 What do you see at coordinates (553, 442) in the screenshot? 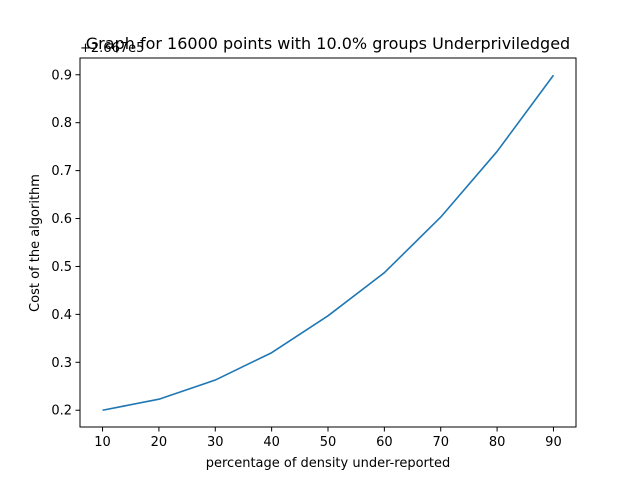
I see `x-tick-label: 90` at bounding box center [553, 442].